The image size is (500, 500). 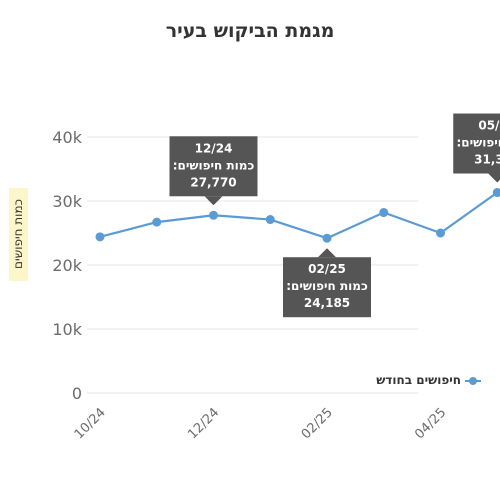 What do you see at coordinates (214, 148) in the screenshot?
I see `tooltip-date: 12/24` at bounding box center [214, 148].